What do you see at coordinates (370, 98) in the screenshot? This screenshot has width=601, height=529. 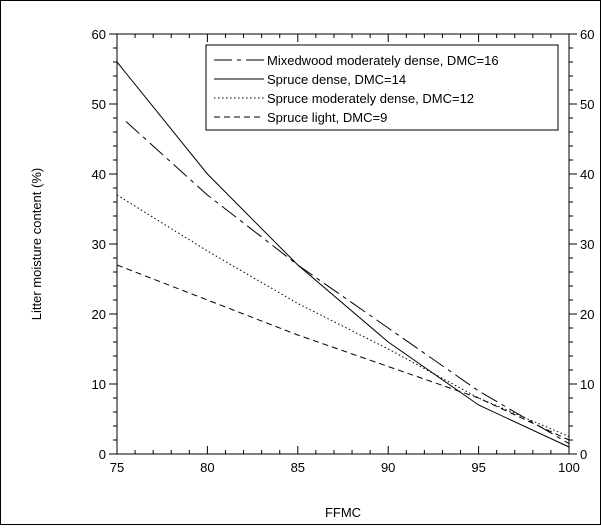 I see `legend-entry: Spruce moderately dense, DMC=12` at bounding box center [370, 98].